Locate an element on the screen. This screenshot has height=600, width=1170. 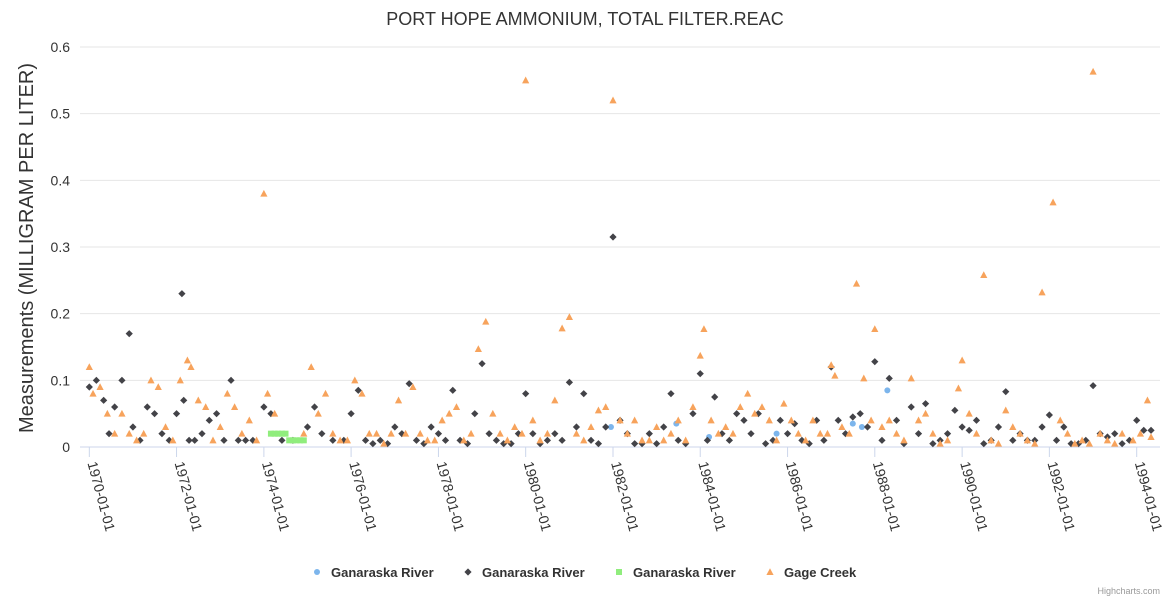
y-tick-label: 0 is located at coordinates (66, 447).